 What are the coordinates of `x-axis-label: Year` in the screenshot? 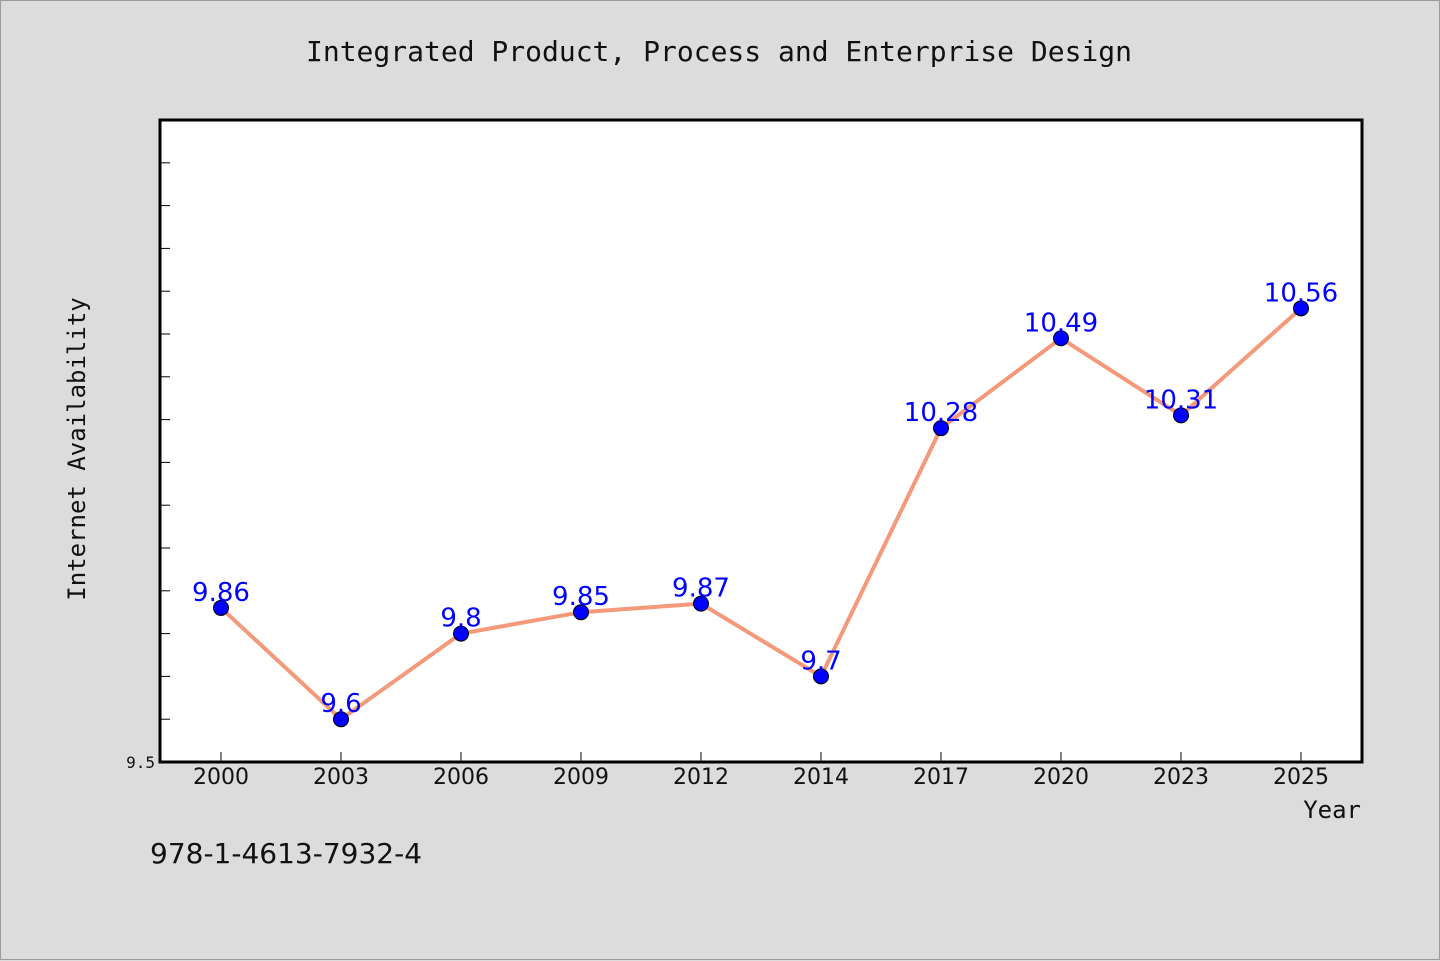 It's located at (1332, 810).